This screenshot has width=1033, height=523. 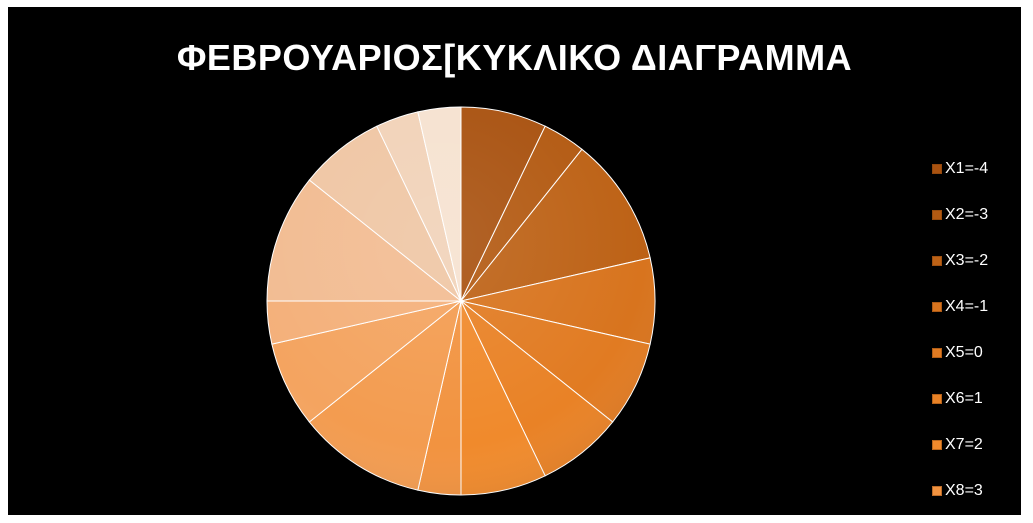 What do you see at coordinates (964, 444) in the screenshot?
I see `legend-label: X7=2` at bounding box center [964, 444].